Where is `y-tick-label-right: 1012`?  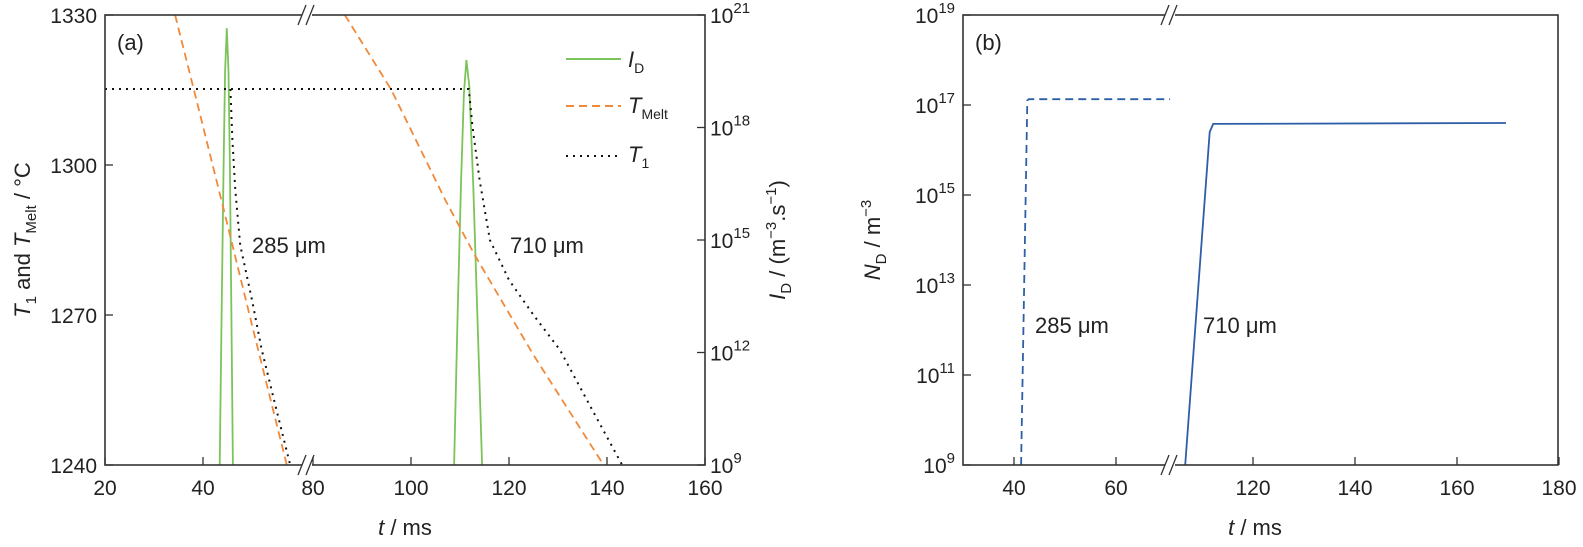
y-tick-label-right: 1012 is located at coordinates (730, 352).